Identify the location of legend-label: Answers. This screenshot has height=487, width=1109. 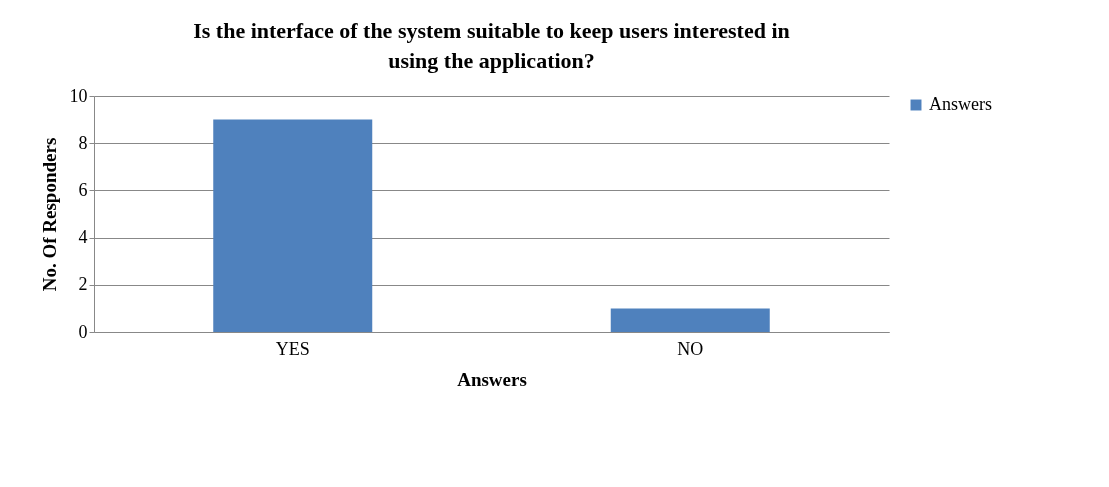
(960, 104).